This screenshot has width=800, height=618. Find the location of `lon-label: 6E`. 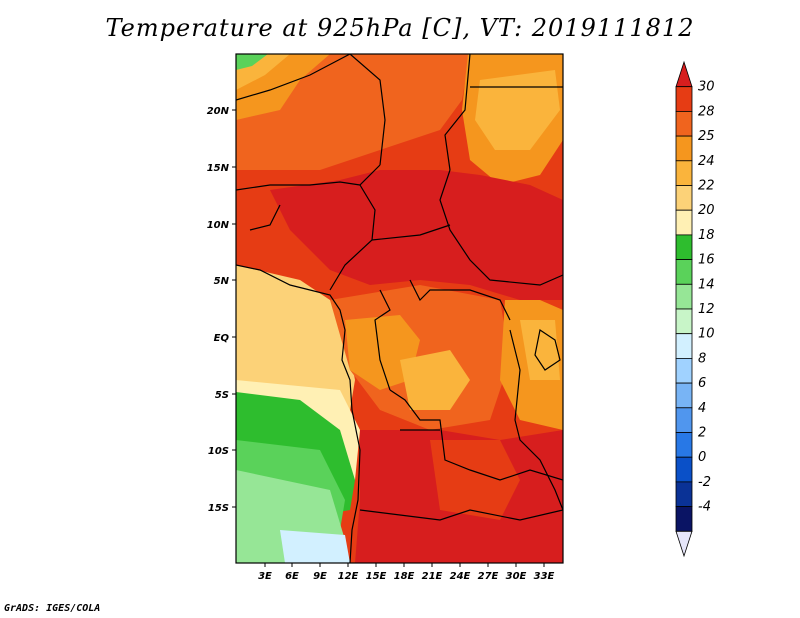

lon-label: 6E is located at coordinates (292, 576).